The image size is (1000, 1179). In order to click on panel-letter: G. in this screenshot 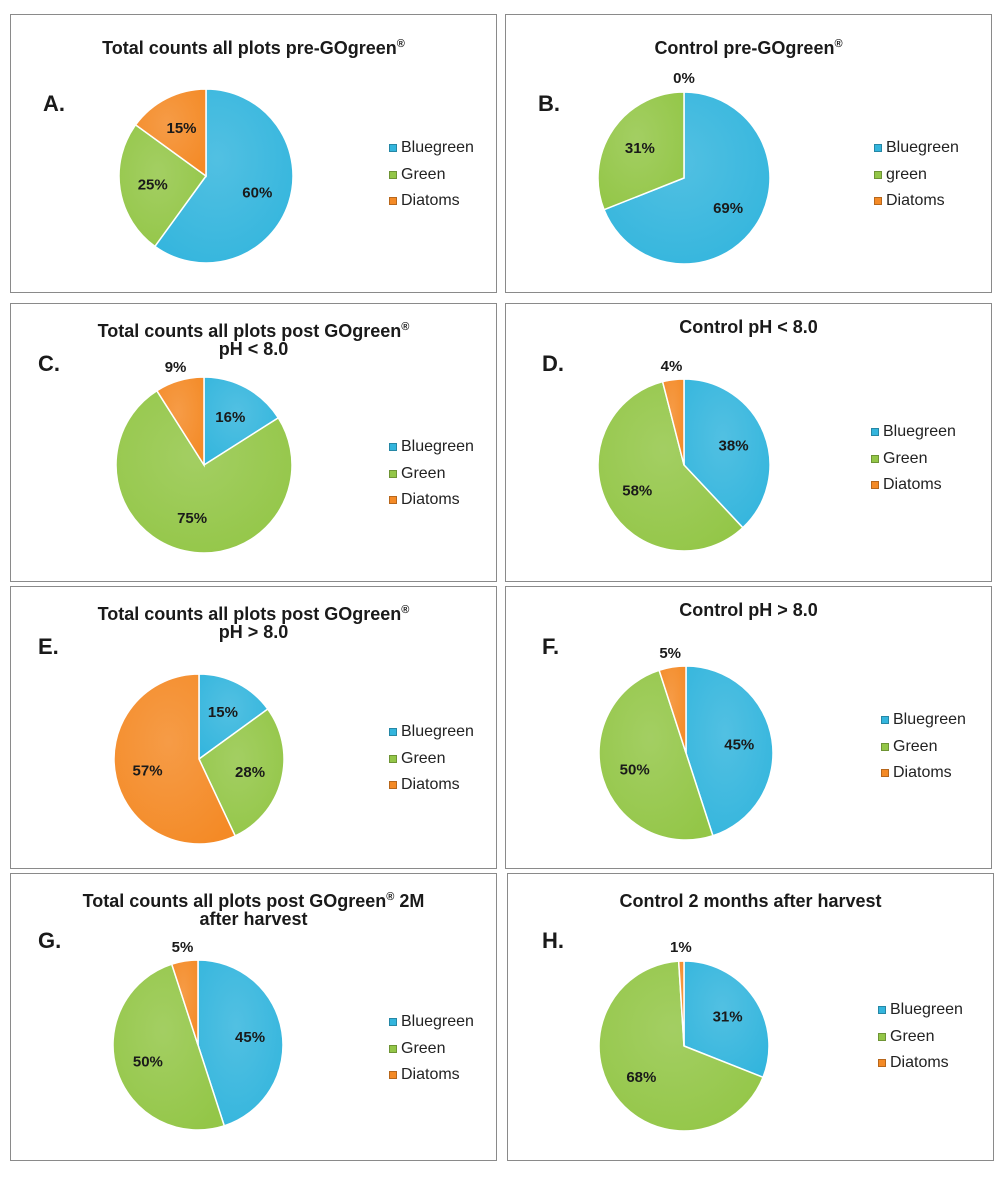, I will do `click(50, 940)`.